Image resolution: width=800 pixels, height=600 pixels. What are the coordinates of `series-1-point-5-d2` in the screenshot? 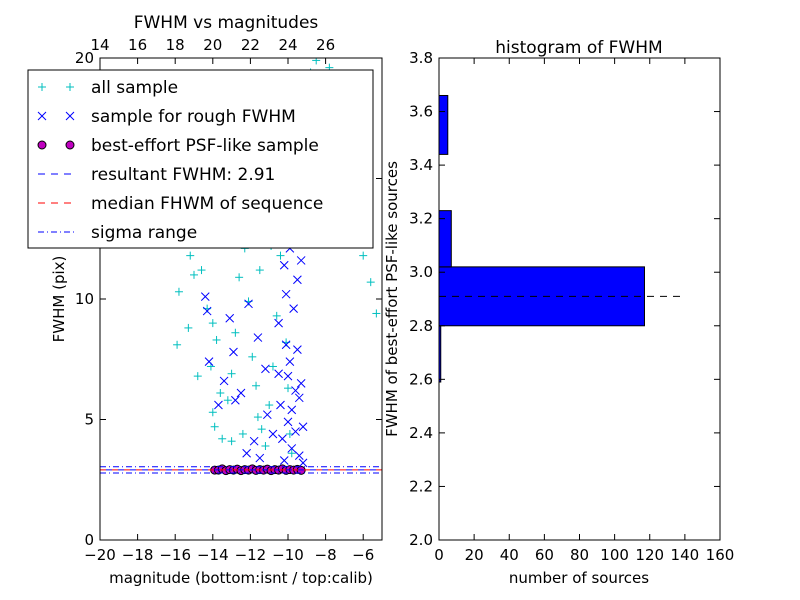 It's located at (235, 400).